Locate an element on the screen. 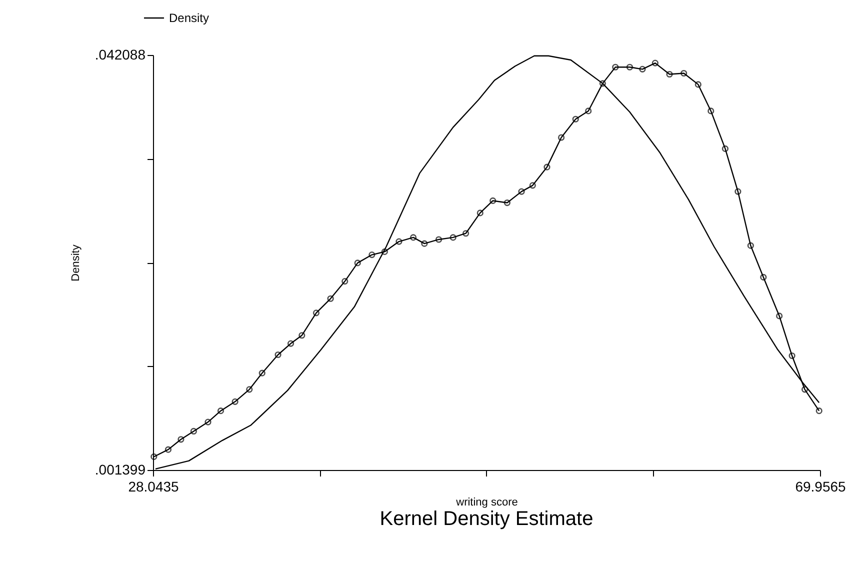  x-axis-title: writing score is located at coordinates (486, 502).